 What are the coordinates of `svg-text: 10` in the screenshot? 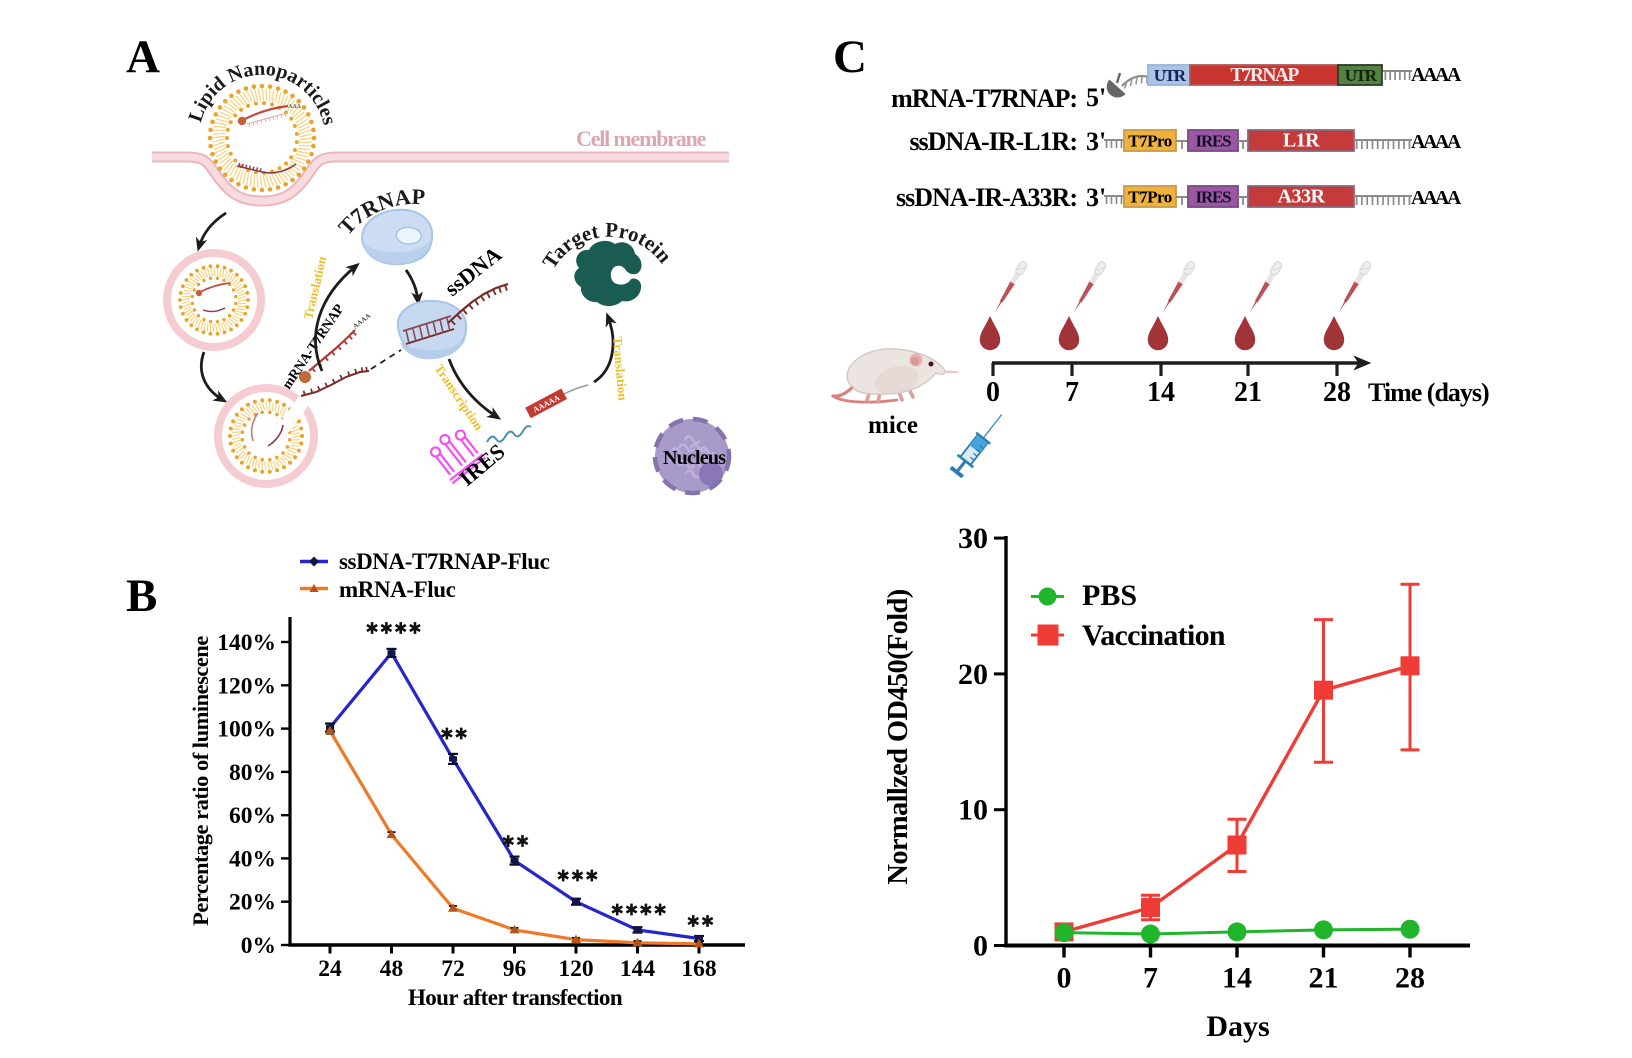 It's located at (973, 810).